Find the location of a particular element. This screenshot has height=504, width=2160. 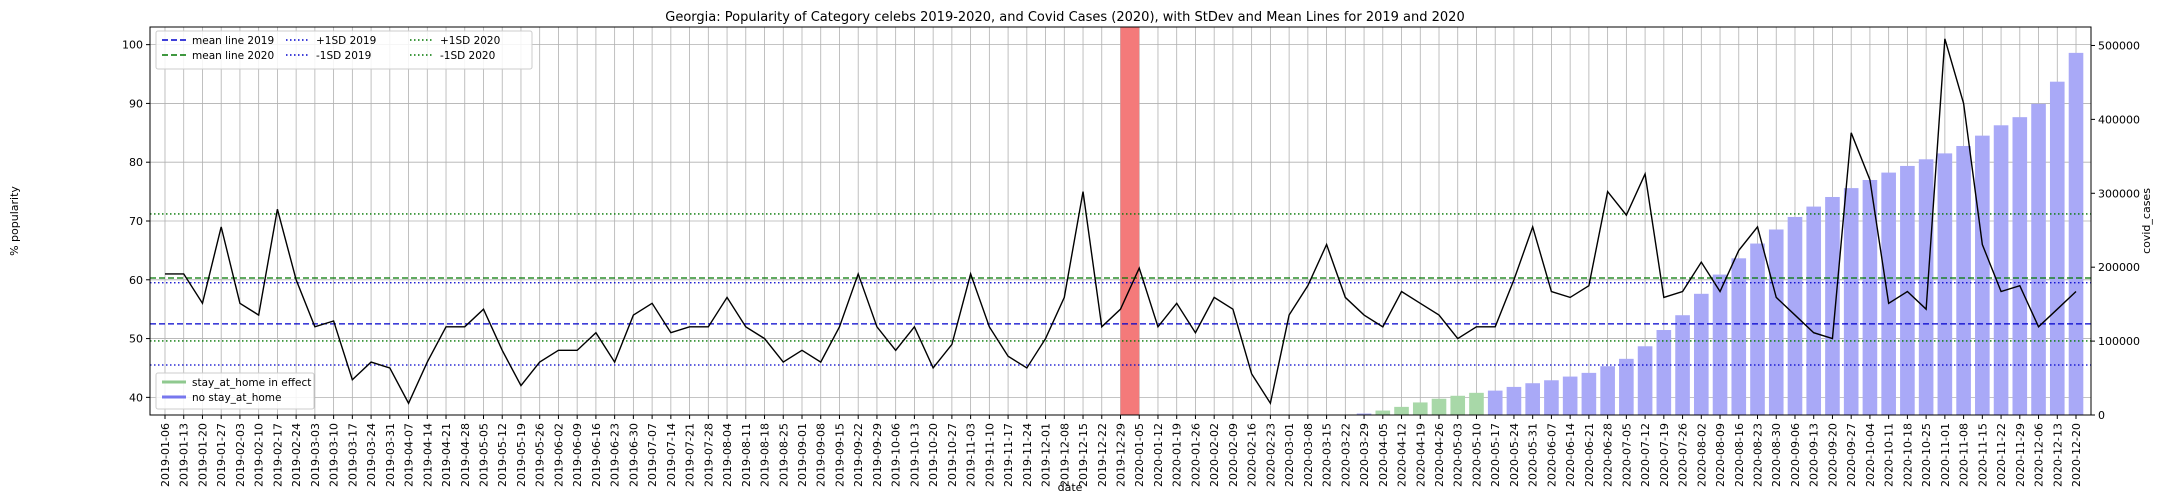

y2-tick-label: 200000 is located at coordinates (2119, 267).